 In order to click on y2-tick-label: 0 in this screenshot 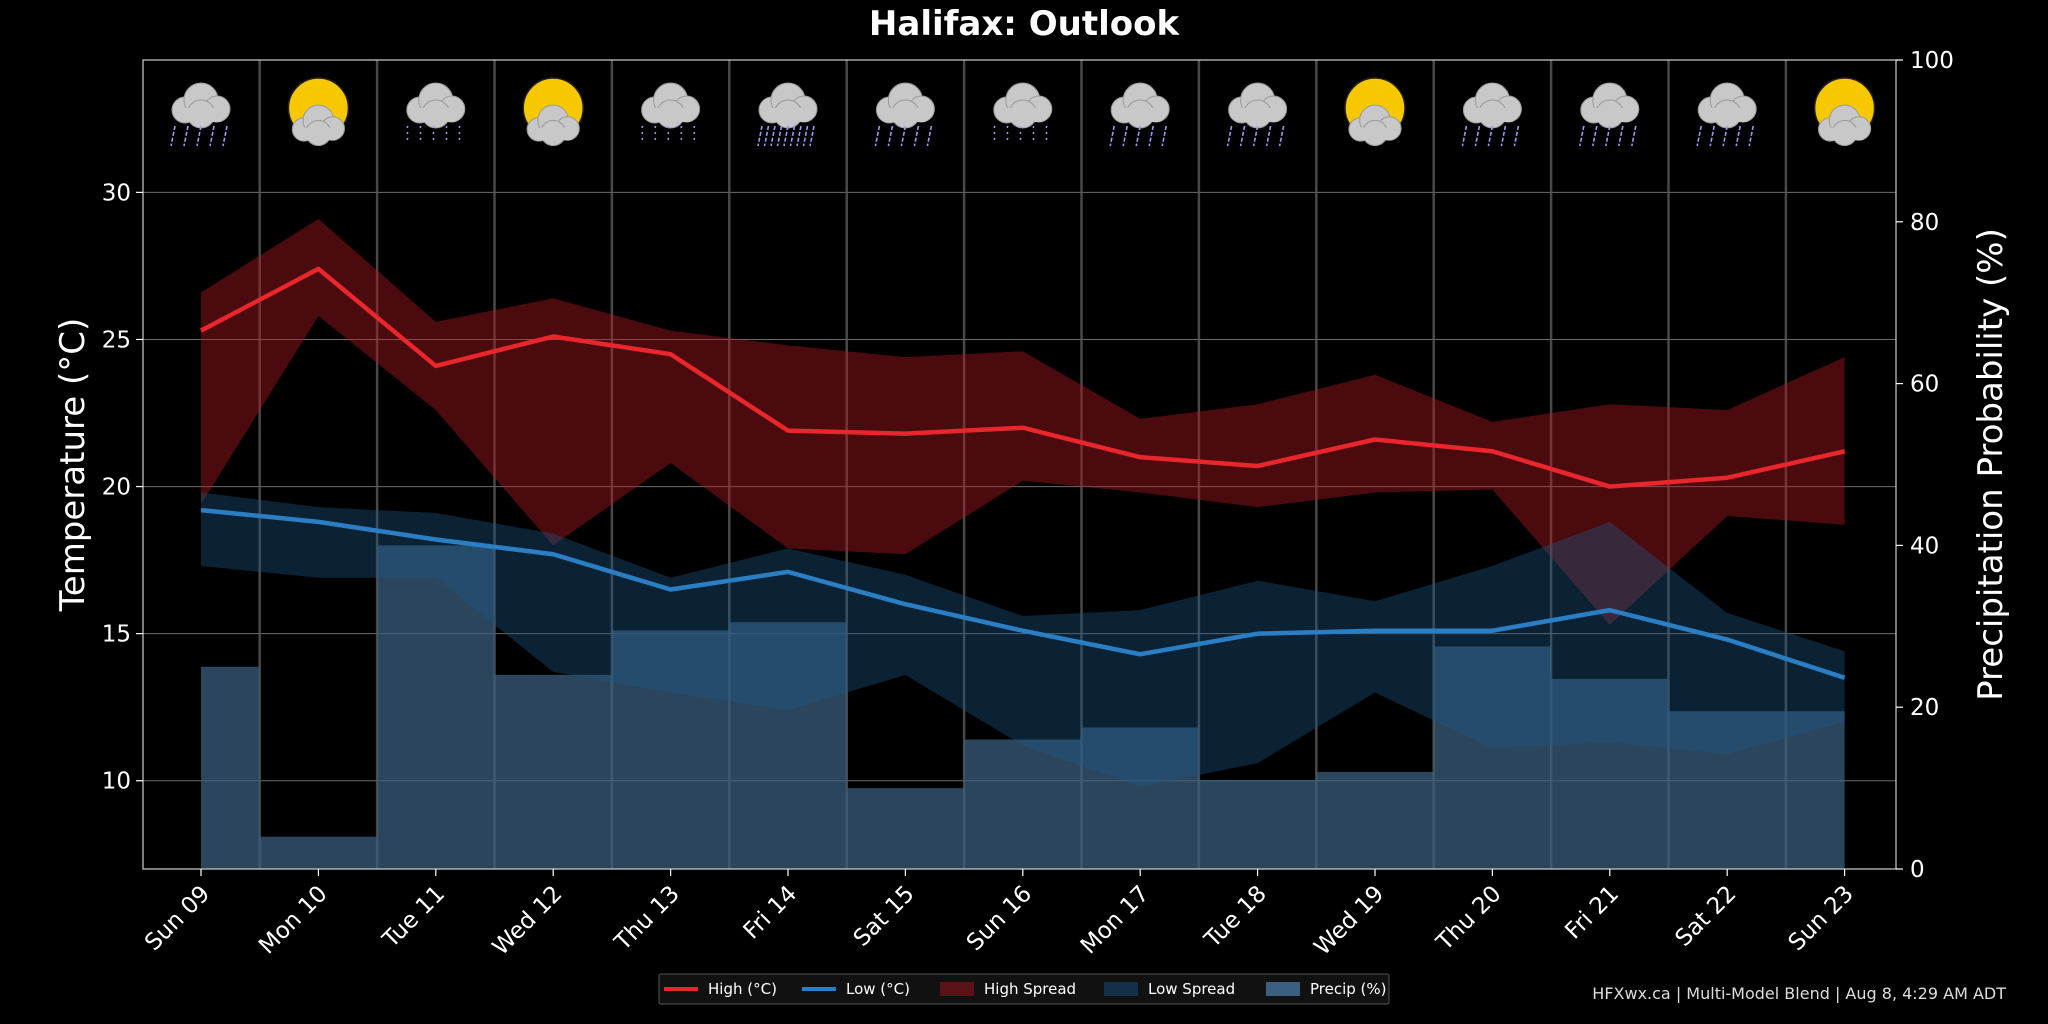, I will do `click(1917, 870)`.